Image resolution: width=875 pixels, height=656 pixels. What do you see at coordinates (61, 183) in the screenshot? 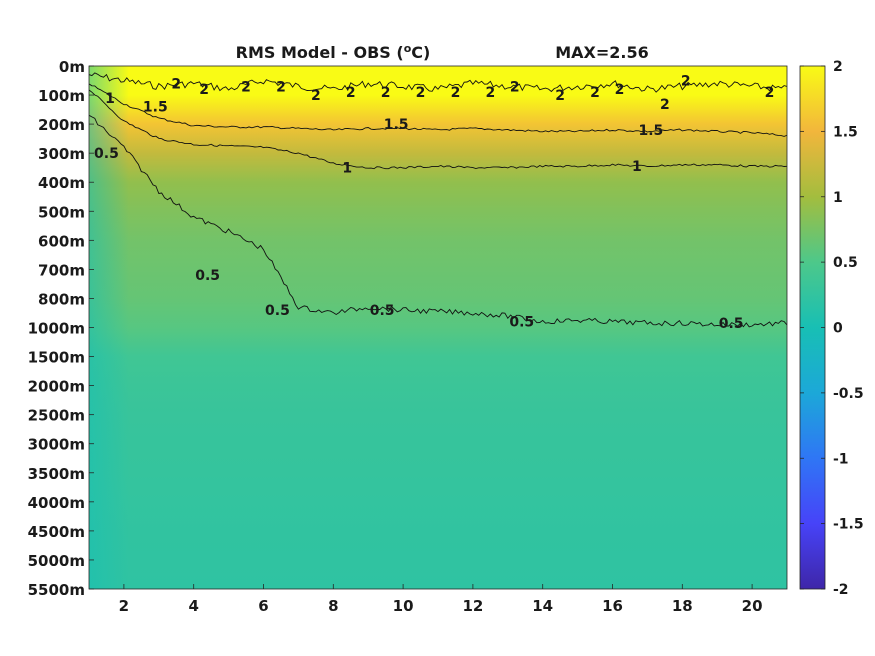
I see `y-tick-label: 400m` at bounding box center [61, 183].